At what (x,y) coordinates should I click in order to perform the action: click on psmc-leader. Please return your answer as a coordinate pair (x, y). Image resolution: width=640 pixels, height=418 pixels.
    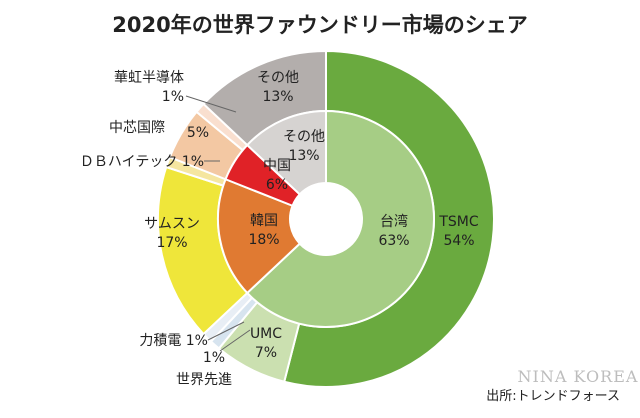
    Looking at the image, I should click on (226, 331).